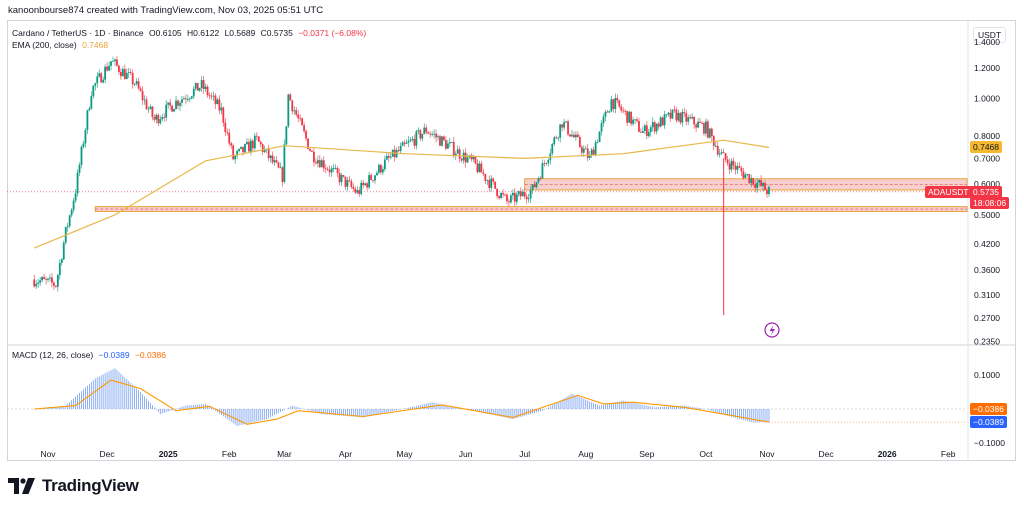 This screenshot has height=508, width=1024. What do you see at coordinates (114, 355) in the screenshot?
I see `macd-value: −0.0389` at bounding box center [114, 355].